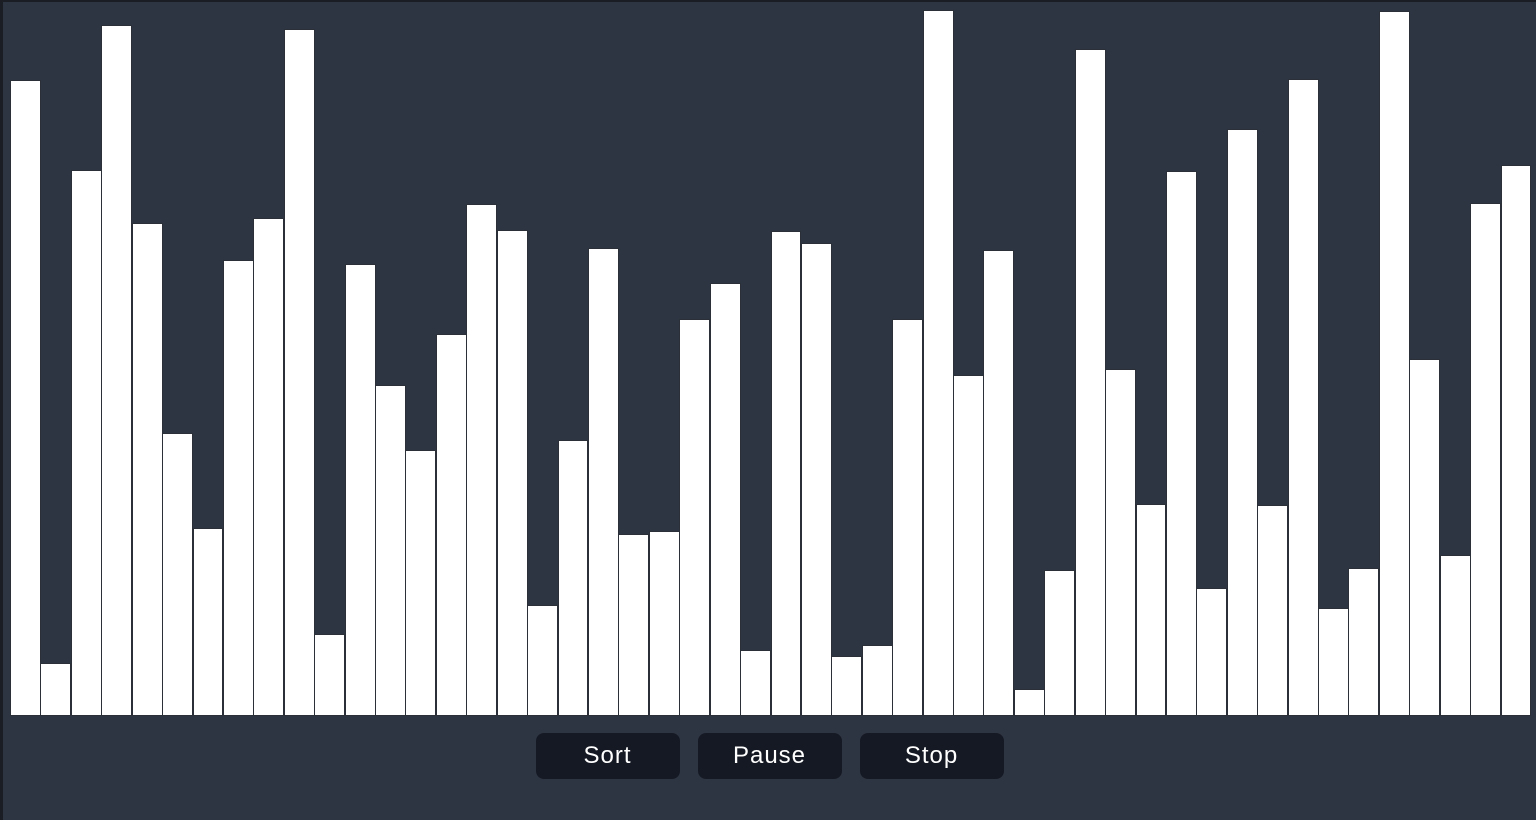 The height and width of the screenshot is (820, 1536). What do you see at coordinates (931, 756) in the screenshot?
I see `stop-button: Stop` at bounding box center [931, 756].